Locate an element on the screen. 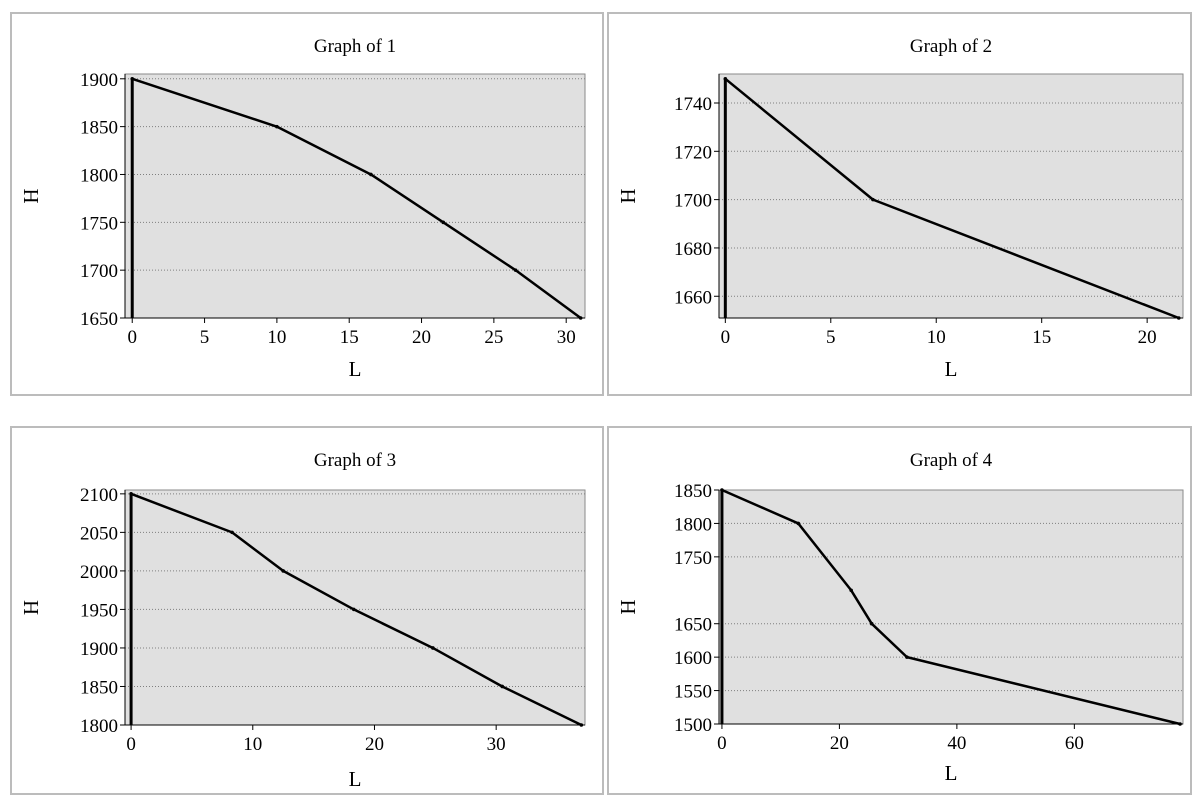 Image resolution: width=1192 pixels, height=797 pixels. chart-2-x-tick-label: 5 is located at coordinates (831, 337).